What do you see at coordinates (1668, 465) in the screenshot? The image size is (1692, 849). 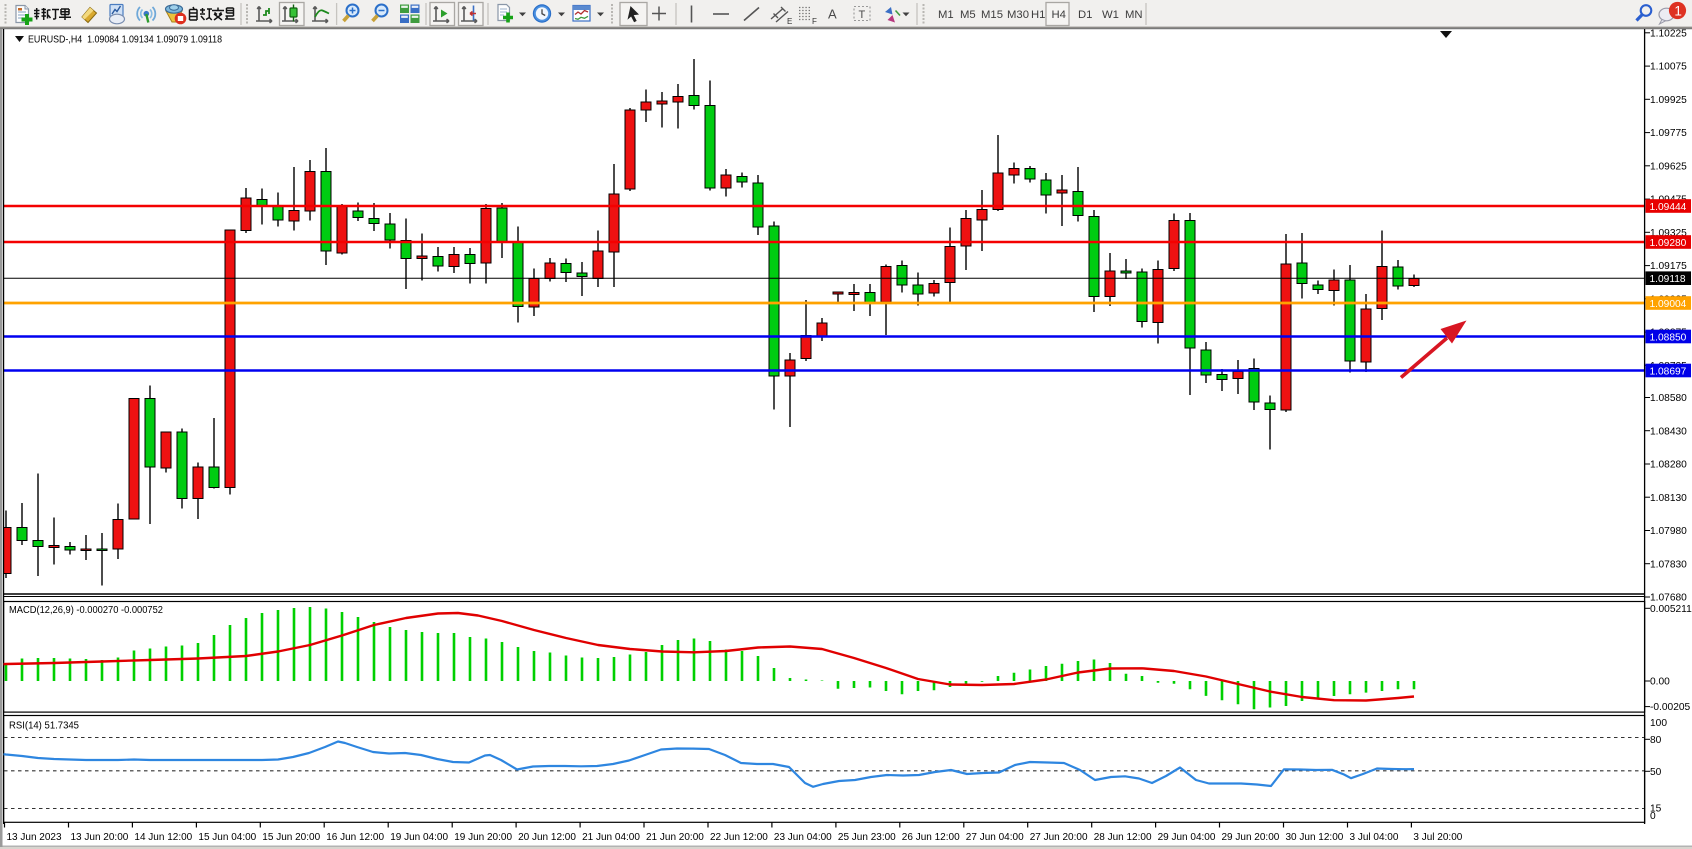 I see `svg-text: 1.08280` at bounding box center [1668, 465].